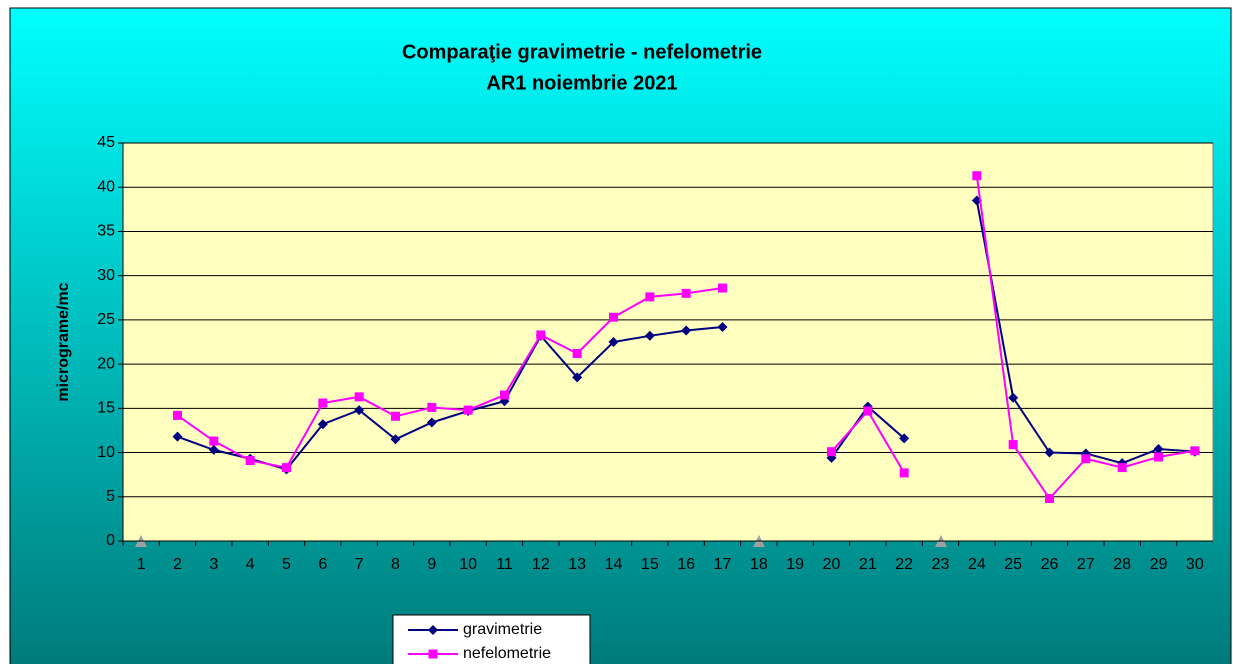 This screenshot has width=1233, height=669. What do you see at coordinates (63, 341) in the screenshot?
I see `y-axis-label: micrograme/mc` at bounding box center [63, 341].